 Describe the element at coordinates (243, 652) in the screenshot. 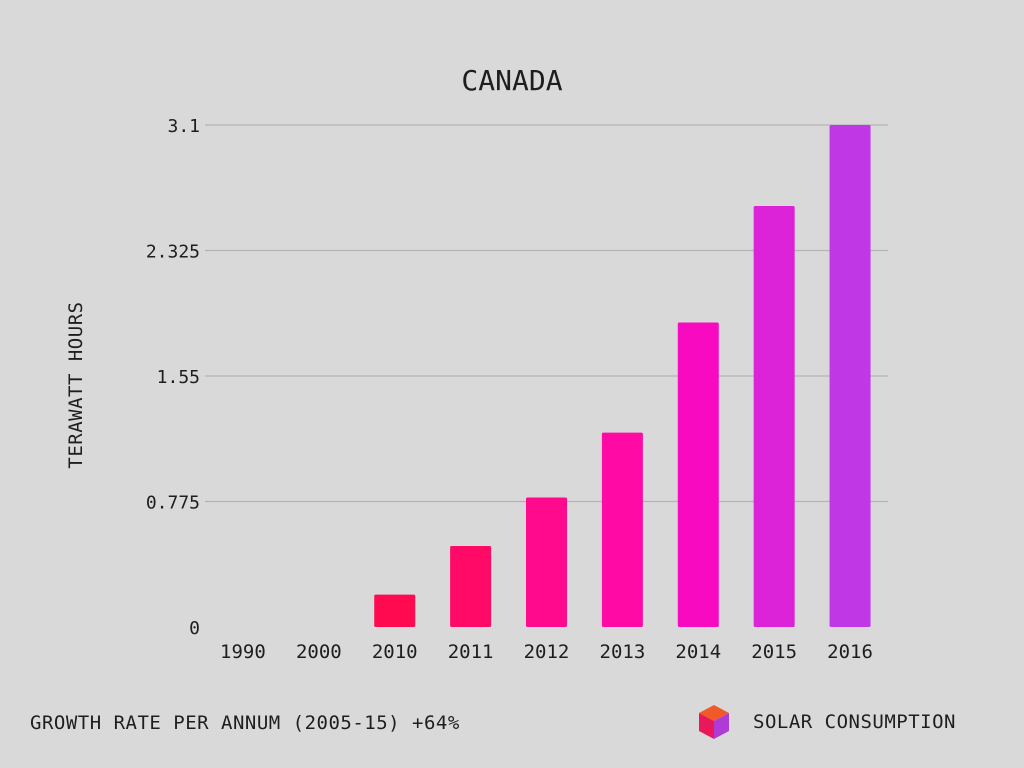

I see `x-tick-label: 1990` at that location.